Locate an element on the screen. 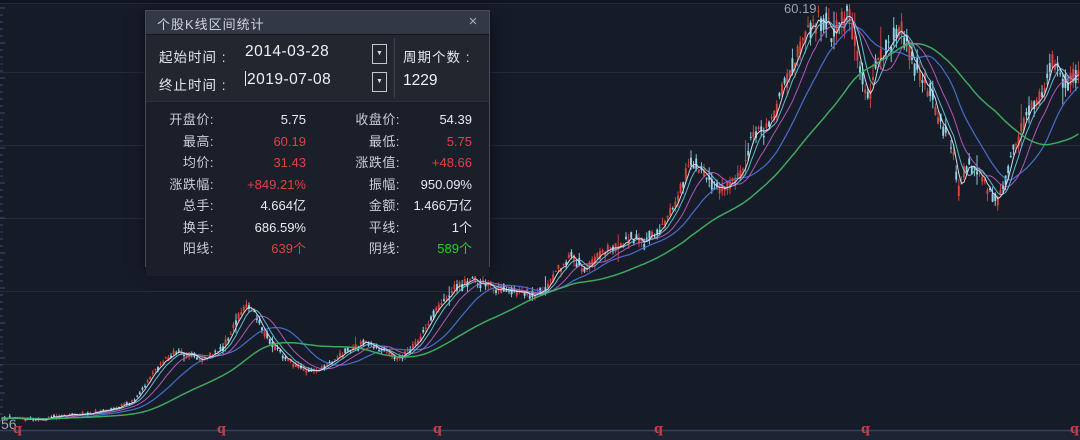 This screenshot has height=440, width=1080. stats-row: 开盘价: 5.75 收盘价: 54.39 is located at coordinates (320, 119).